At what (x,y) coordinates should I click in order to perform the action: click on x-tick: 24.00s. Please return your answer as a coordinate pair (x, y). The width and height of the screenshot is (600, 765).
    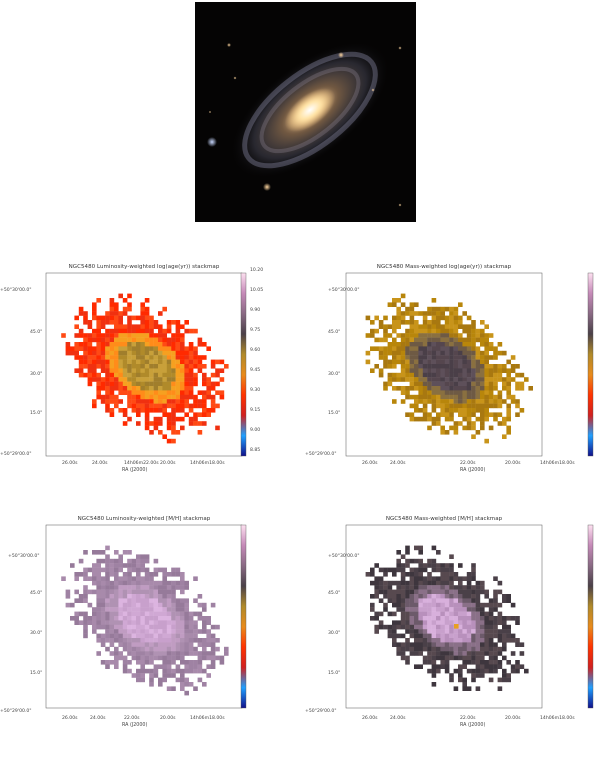
    Looking at the image, I should click on (398, 718).